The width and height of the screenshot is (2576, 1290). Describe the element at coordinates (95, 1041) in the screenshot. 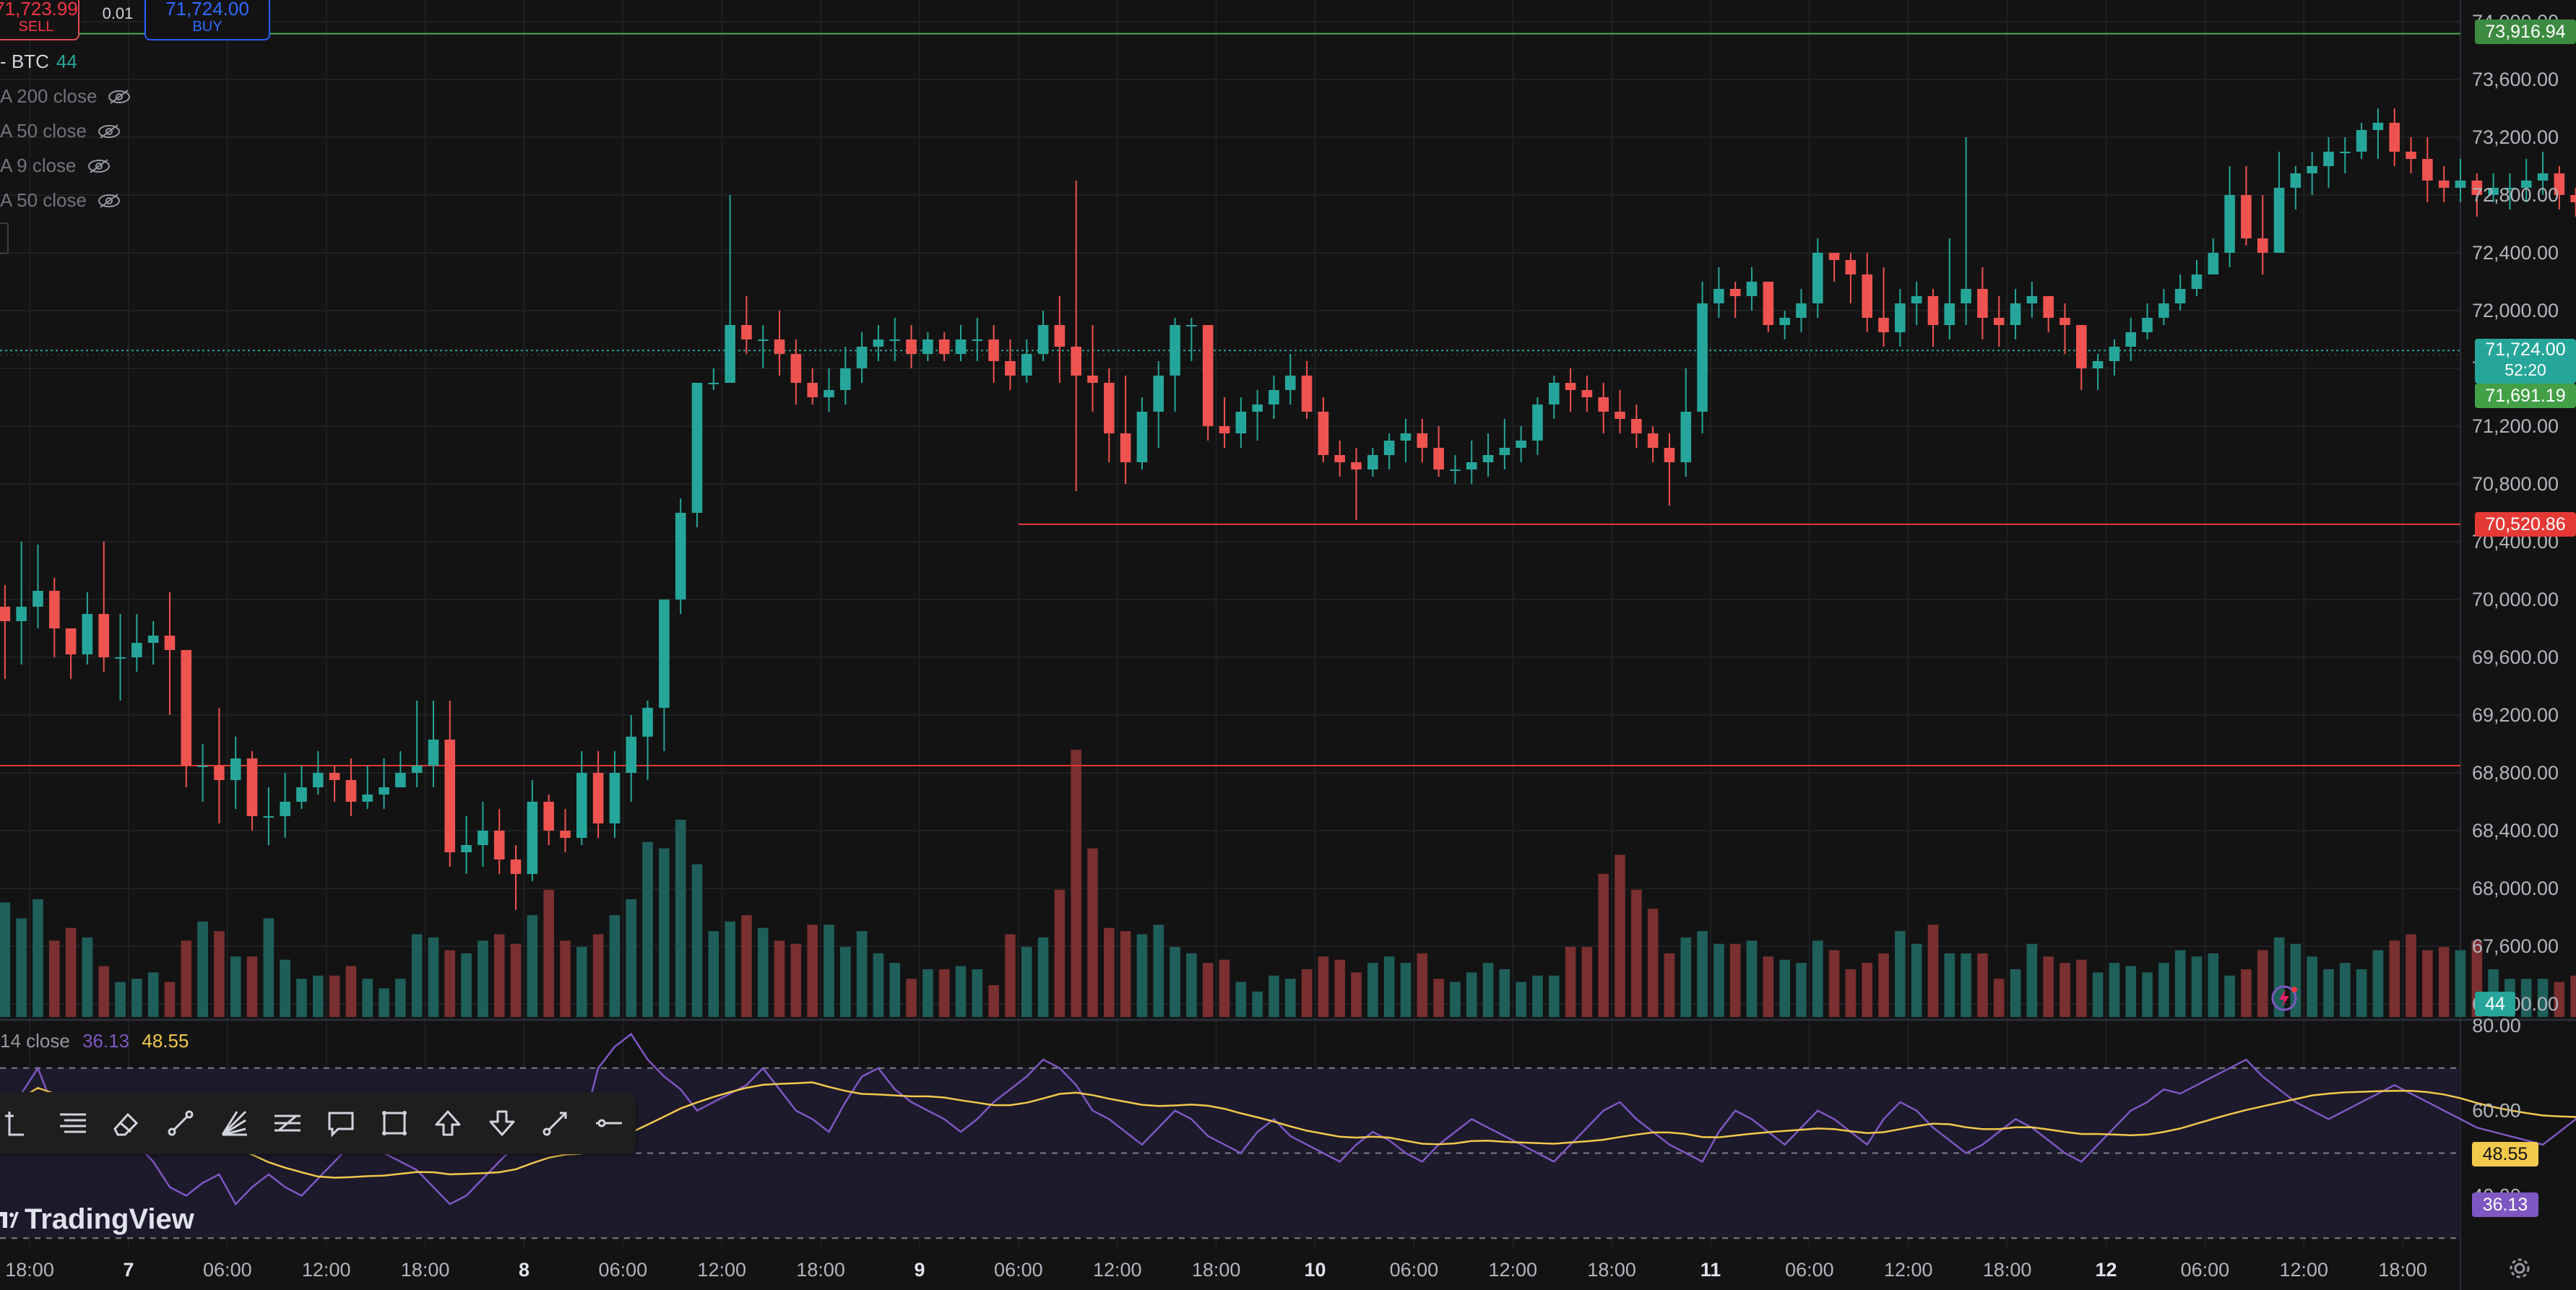

I see `rsi-legend: 14 close 36.13 48.55` at that location.